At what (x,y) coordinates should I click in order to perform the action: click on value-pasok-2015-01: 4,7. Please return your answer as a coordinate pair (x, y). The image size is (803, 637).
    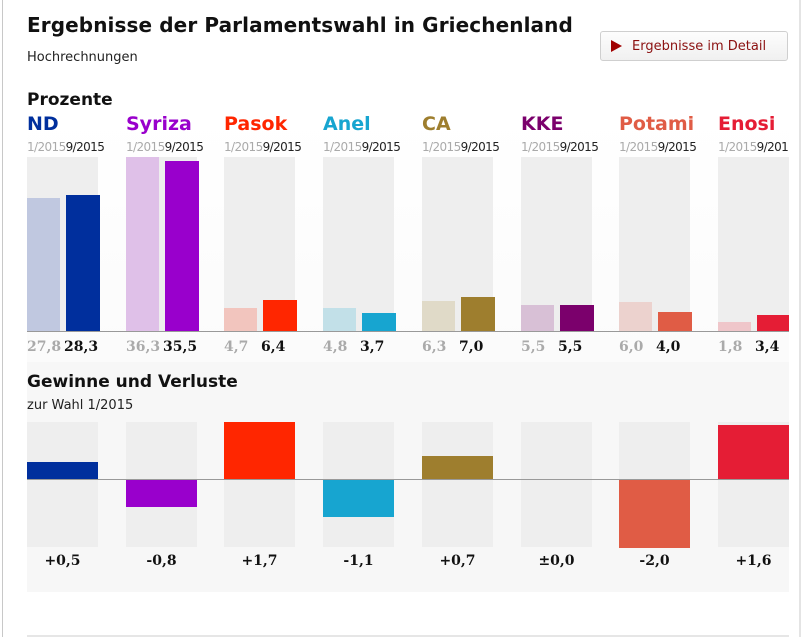
    Looking at the image, I should click on (236, 347).